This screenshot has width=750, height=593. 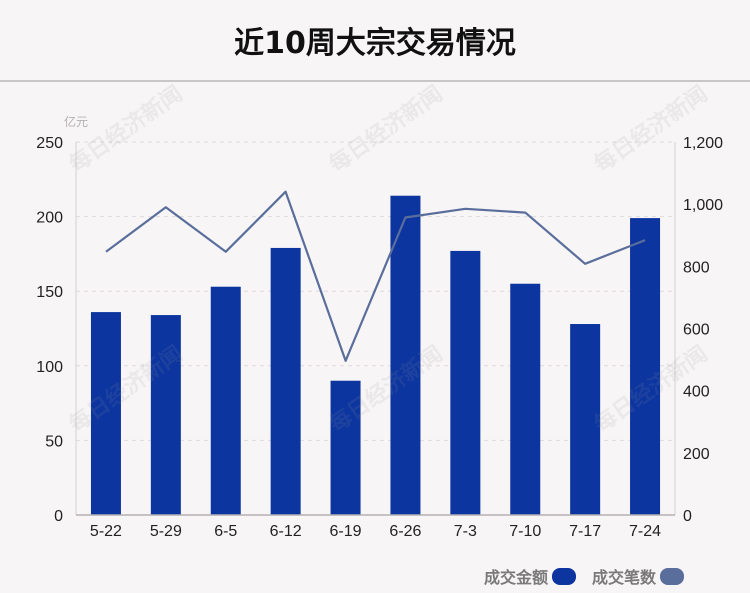 I want to click on title-divider, so click(x=375, y=81).